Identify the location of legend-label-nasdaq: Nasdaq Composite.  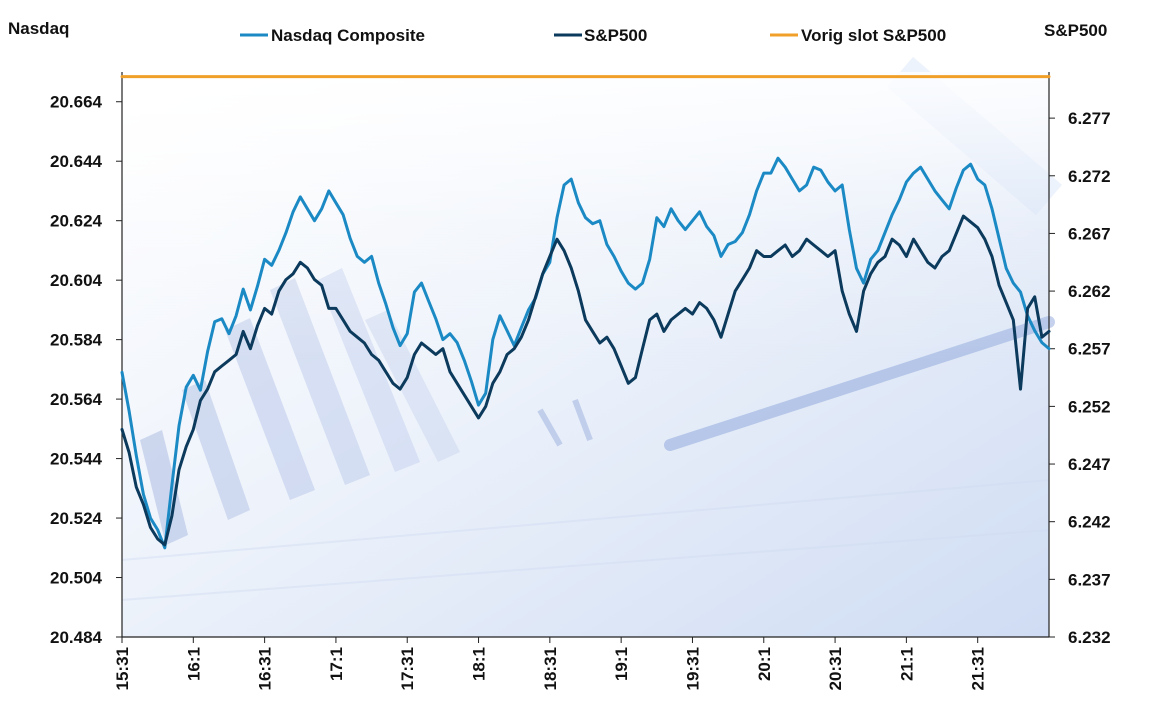
(348, 35).